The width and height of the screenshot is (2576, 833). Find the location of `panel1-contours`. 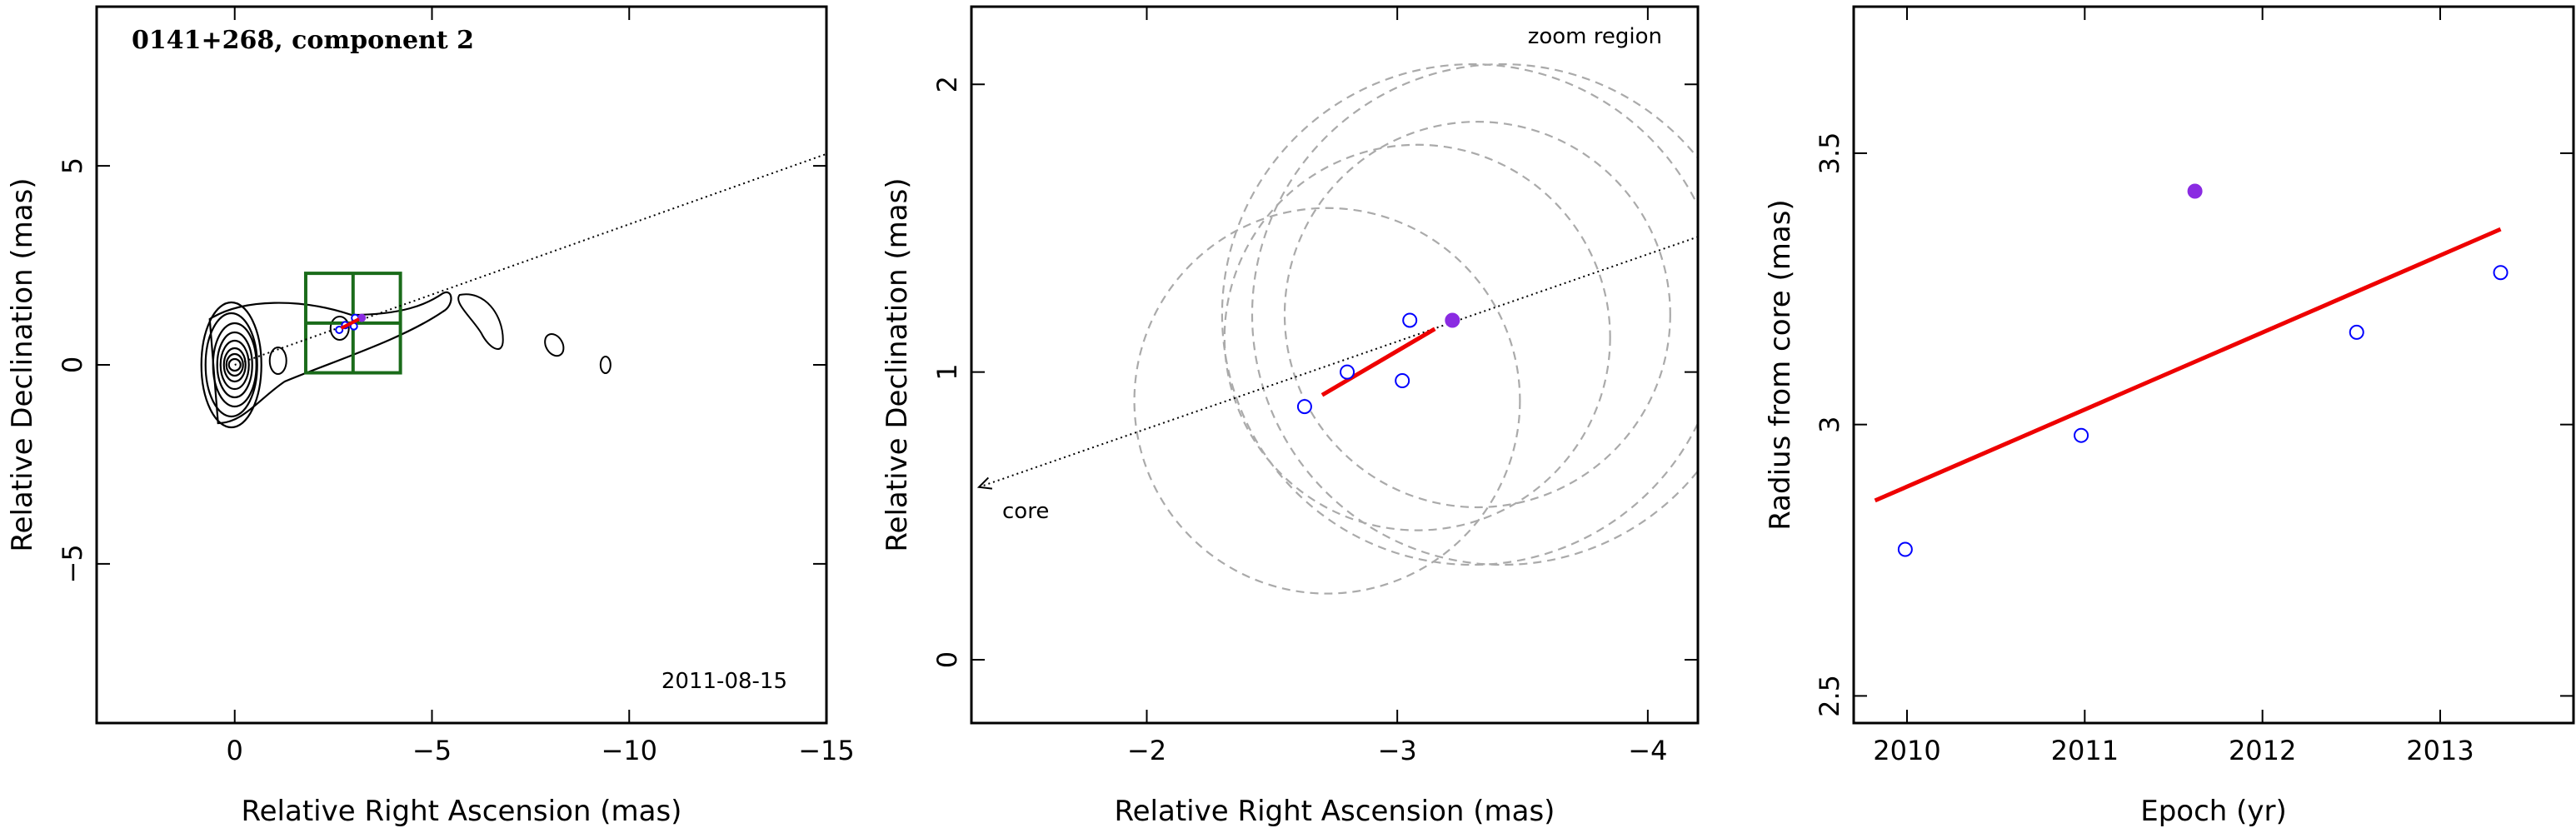

panel1-contours is located at coordinates (406, 360).